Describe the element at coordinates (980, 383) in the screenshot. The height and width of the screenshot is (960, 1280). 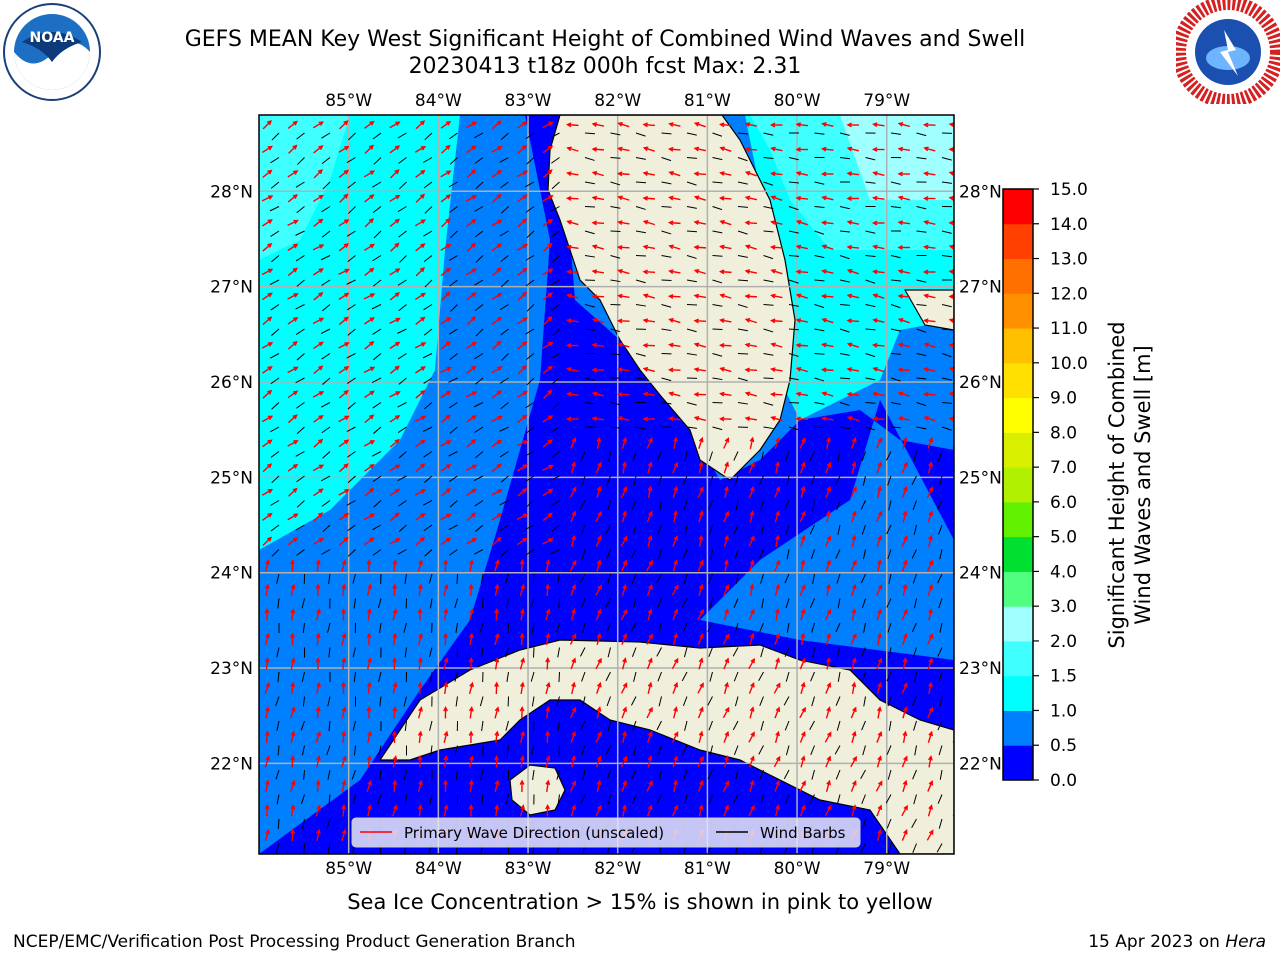
I see `lat-label-right: 26°N` at that location.